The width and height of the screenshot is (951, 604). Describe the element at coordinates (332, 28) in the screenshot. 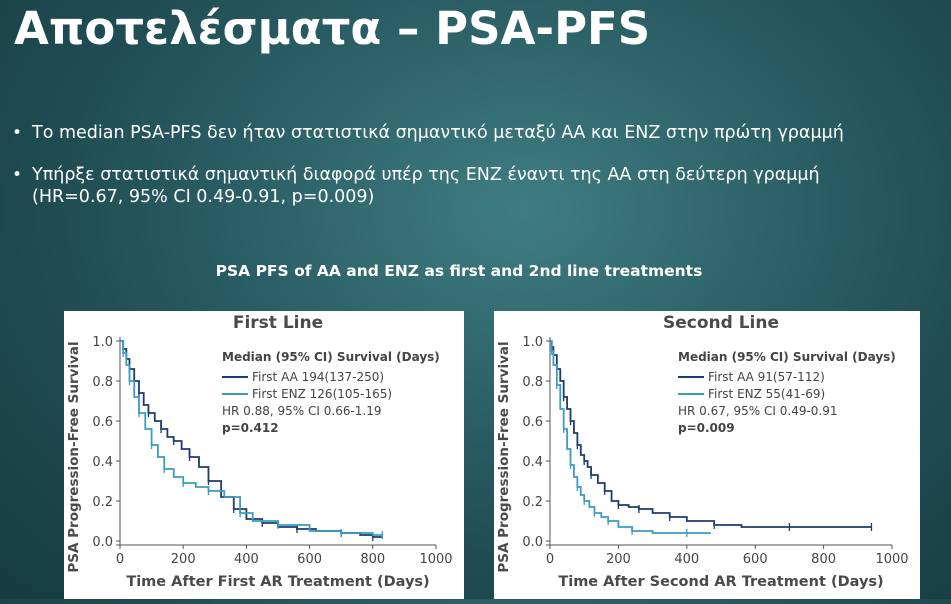

I see `slide-title: Αποτελέσματα – PSA-PFS` at that location.